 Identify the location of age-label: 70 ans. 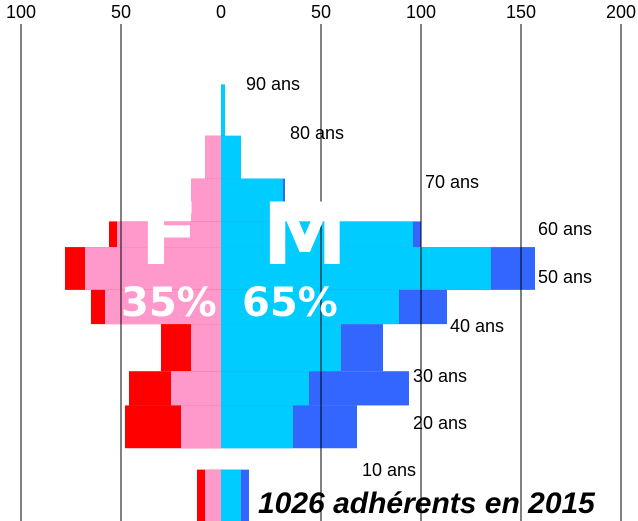
(452, 182).